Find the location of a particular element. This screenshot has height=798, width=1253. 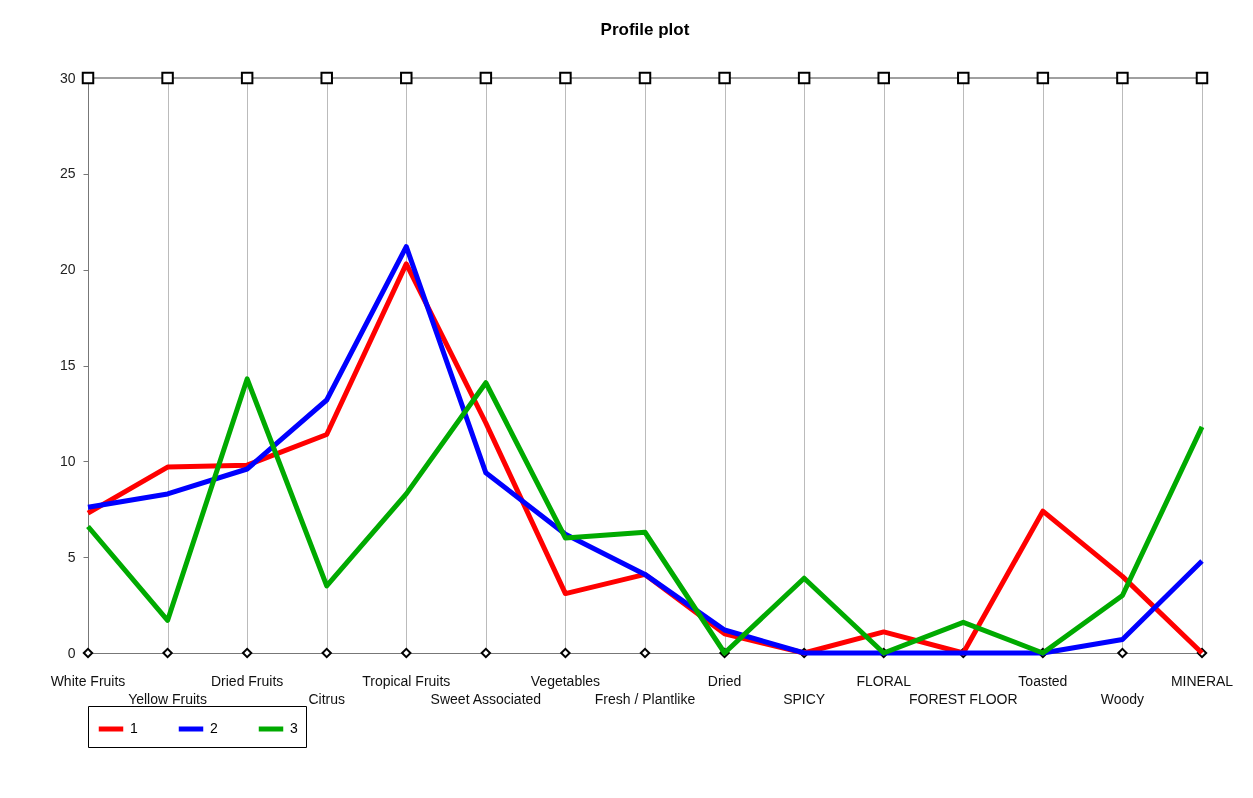

x-tick-label: FLORAL is located at coordinates (884, 681).